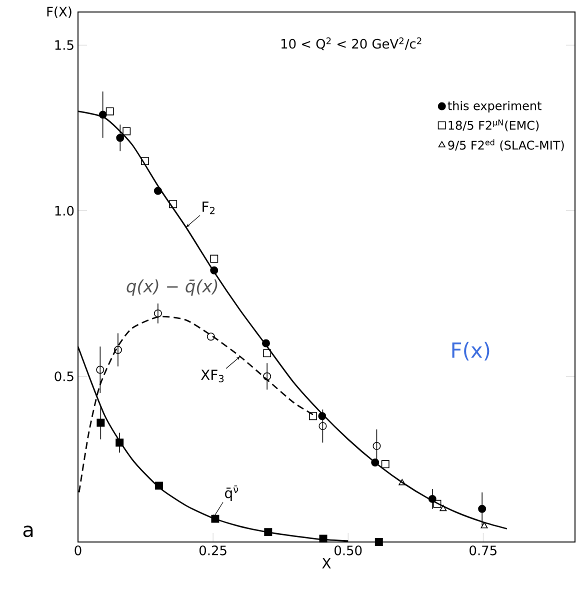 This screenshot has width=578, height=590. Describe the element at coordinates (59, 12) in the screenshot. I see `y-axis-title: F(X)` at that location.